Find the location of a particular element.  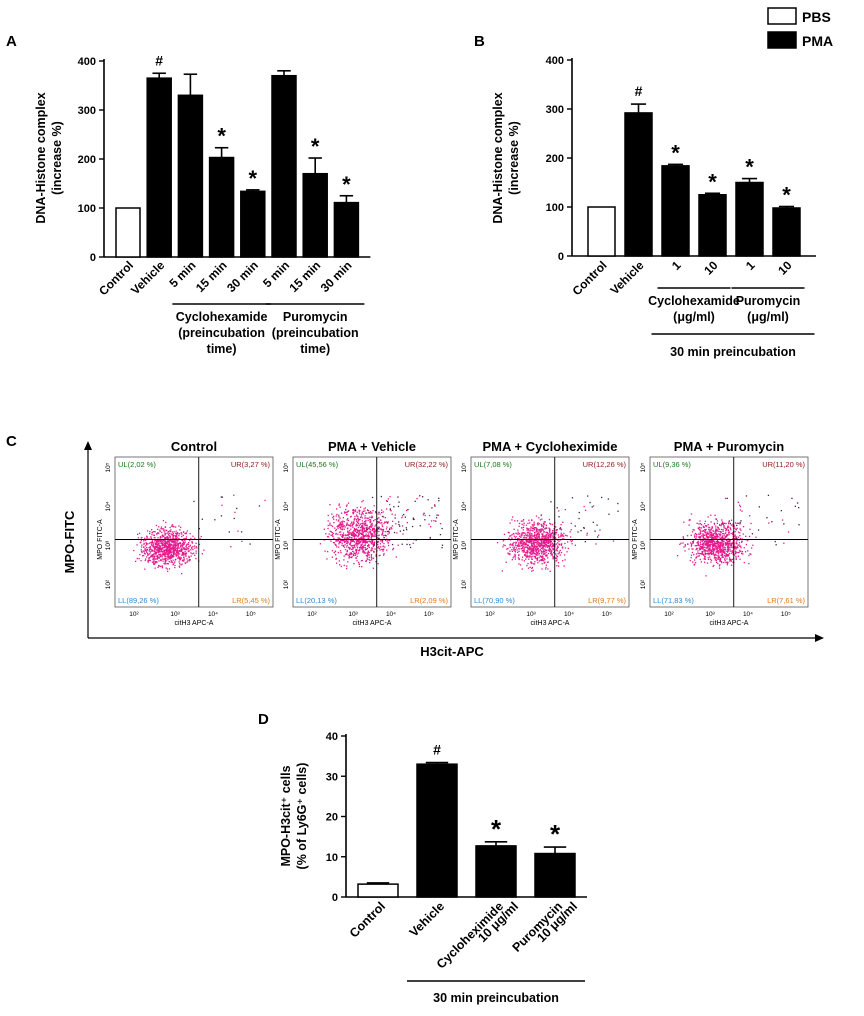

legend-swatch-pbs is located at coordinates (782, 16).